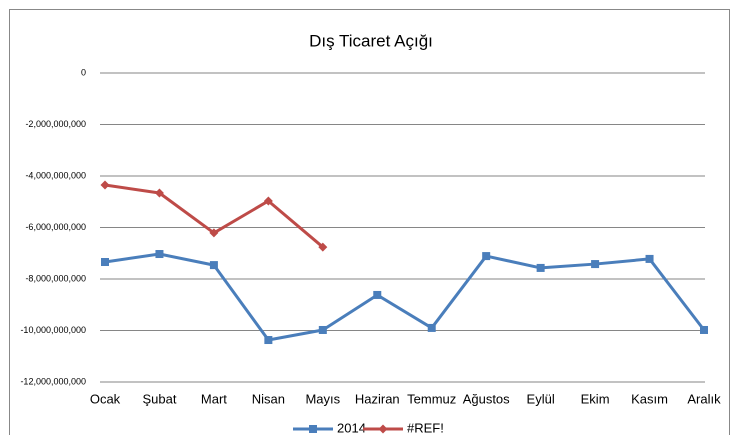  I want to click on y-tick-label: 0, so click(83, 72).